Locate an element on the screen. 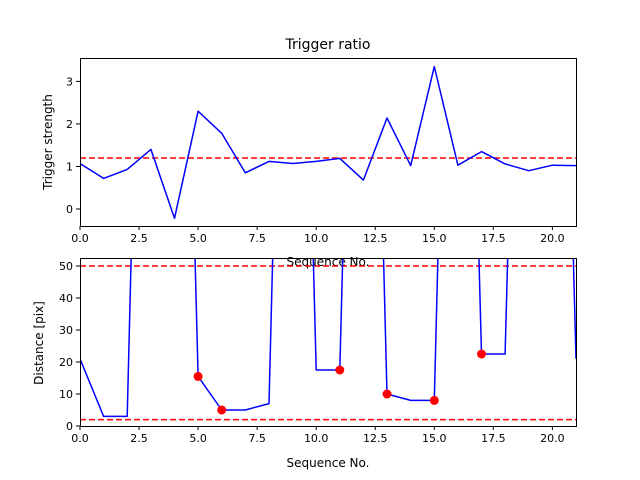  y-tick-label: 10 is located at coordinates (66, 394).